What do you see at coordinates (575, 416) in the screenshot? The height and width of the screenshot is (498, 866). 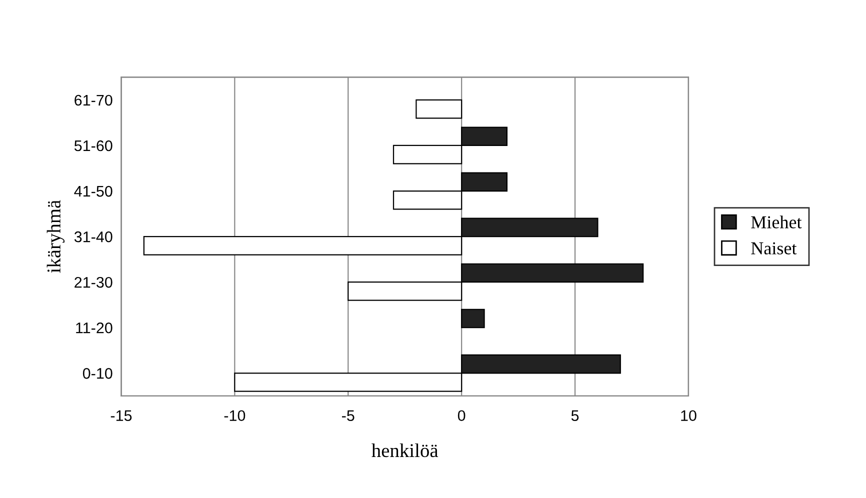 I see `x-tick-label: 5` at bounding box center [575, 416].